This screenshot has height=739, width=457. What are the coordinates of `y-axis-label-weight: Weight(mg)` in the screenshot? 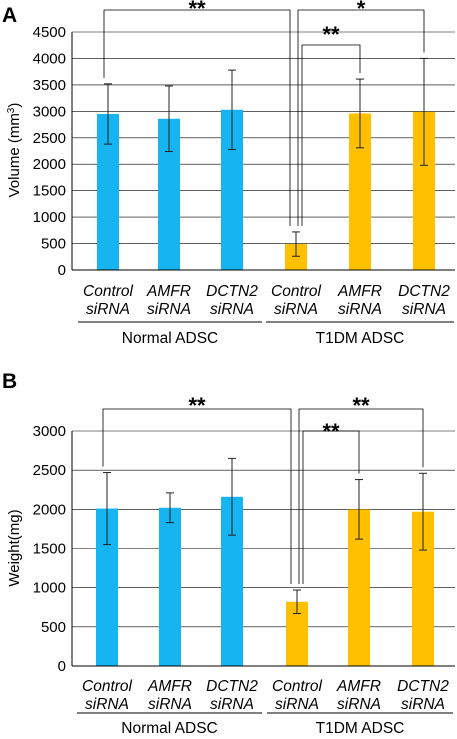 It's located at (14, 547).